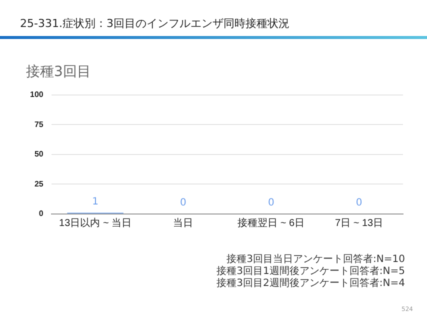  I want to click on x-tick-label: 接種翌日 ~ 6日, so click(271, 222).